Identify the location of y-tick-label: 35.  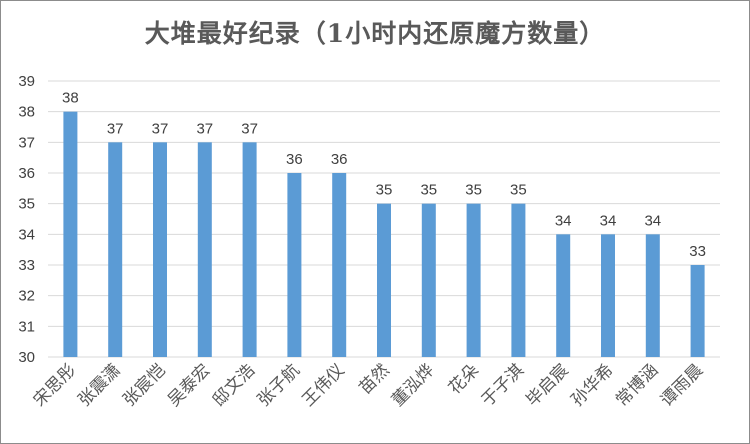
(26, 204).